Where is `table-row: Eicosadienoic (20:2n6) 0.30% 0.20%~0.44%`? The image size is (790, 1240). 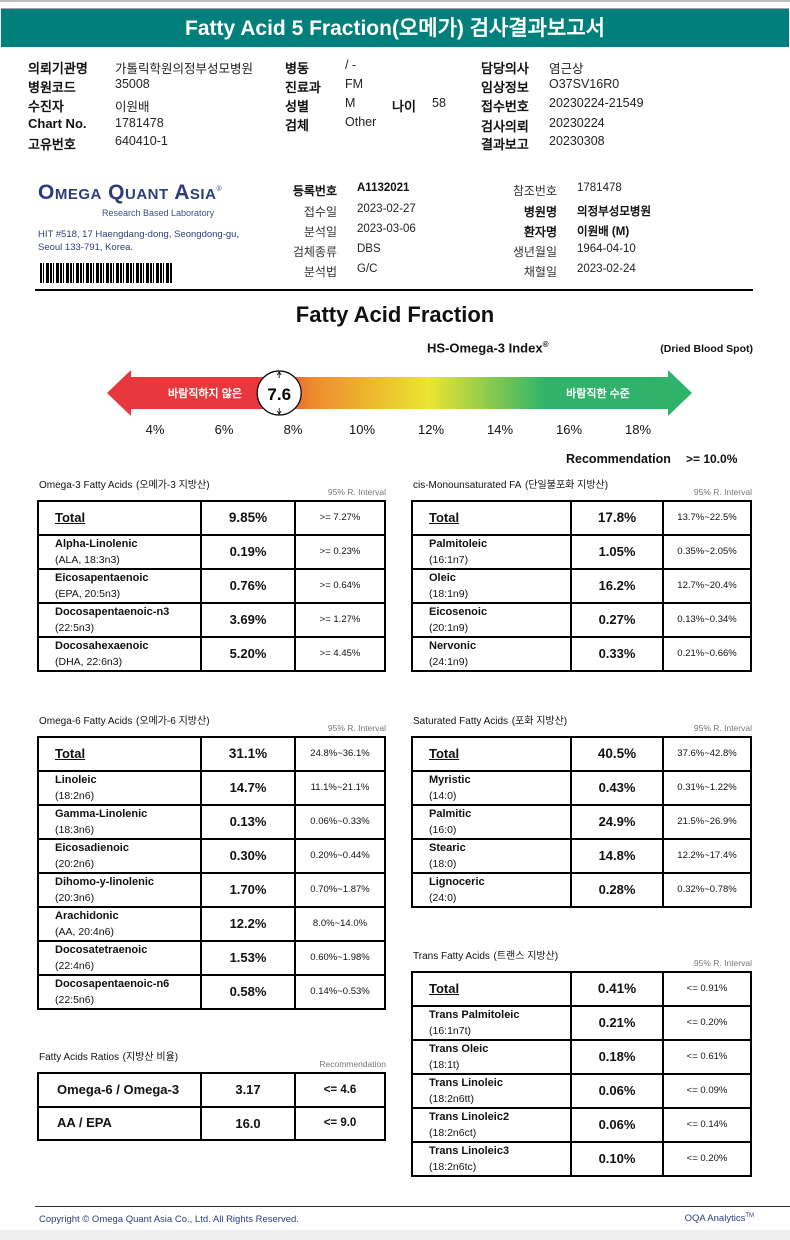
table-row: Eicosadienoic (20:2n6) 0.30% 0.20%~0.44% is located at coordinates (211, 855).